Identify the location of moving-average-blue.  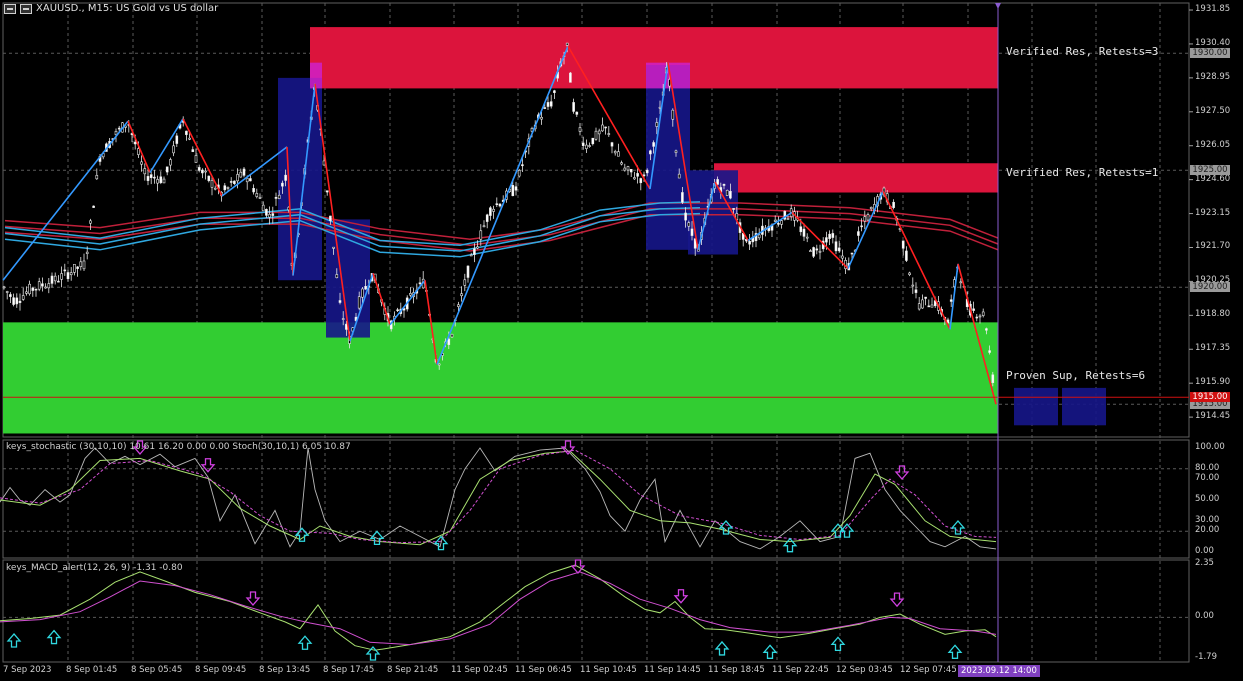
(352, 235).